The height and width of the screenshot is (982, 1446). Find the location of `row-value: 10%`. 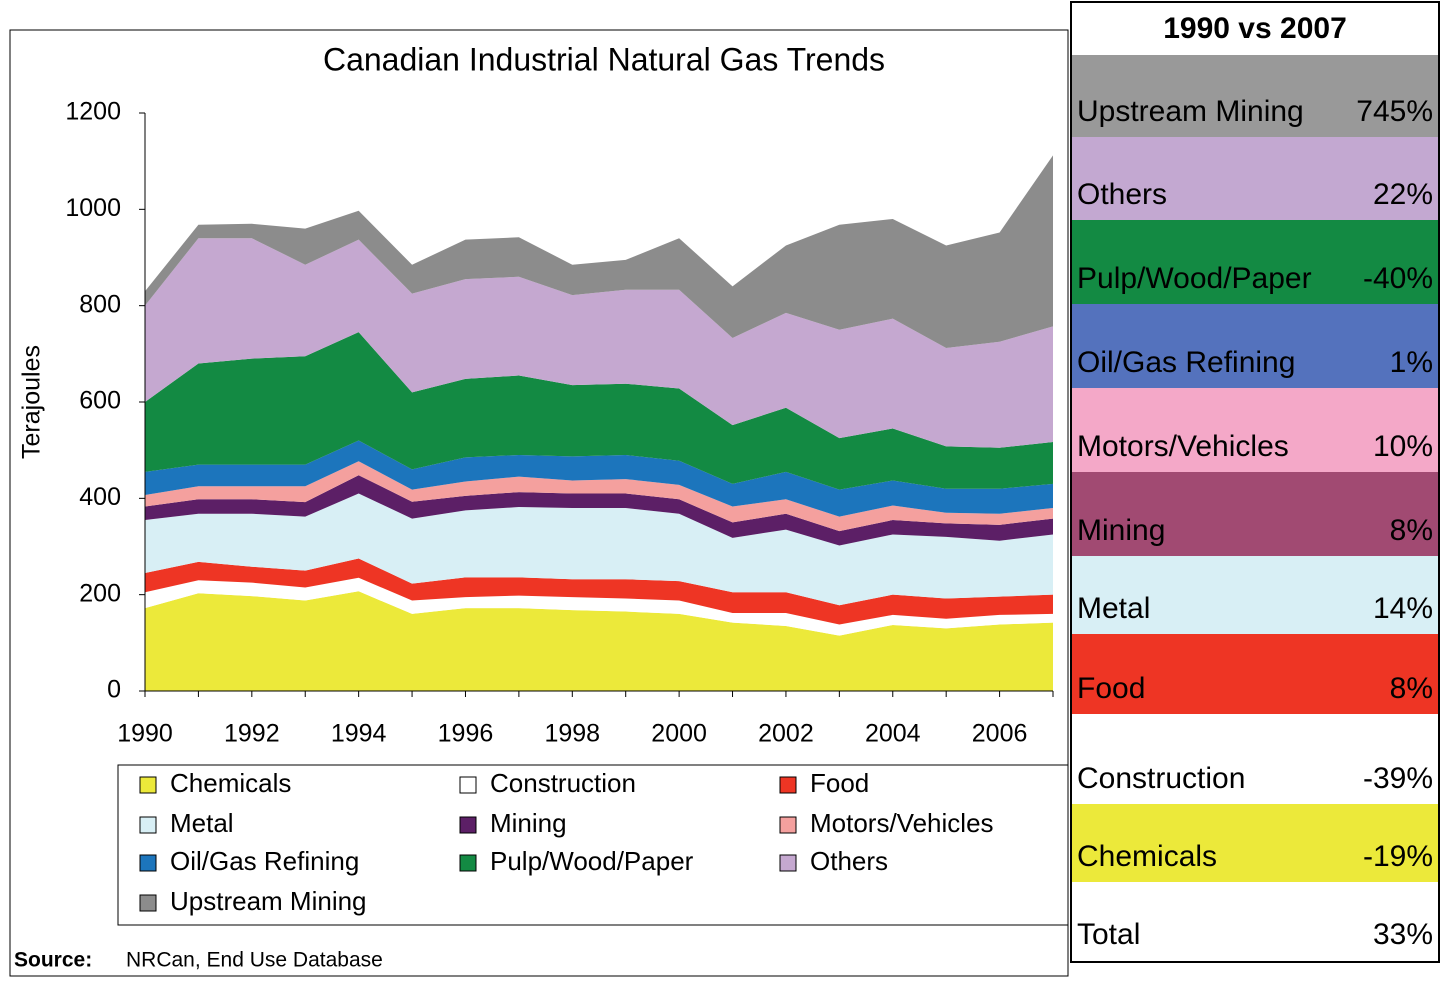

row-value: 10% is located at coordinates (1403, 446).